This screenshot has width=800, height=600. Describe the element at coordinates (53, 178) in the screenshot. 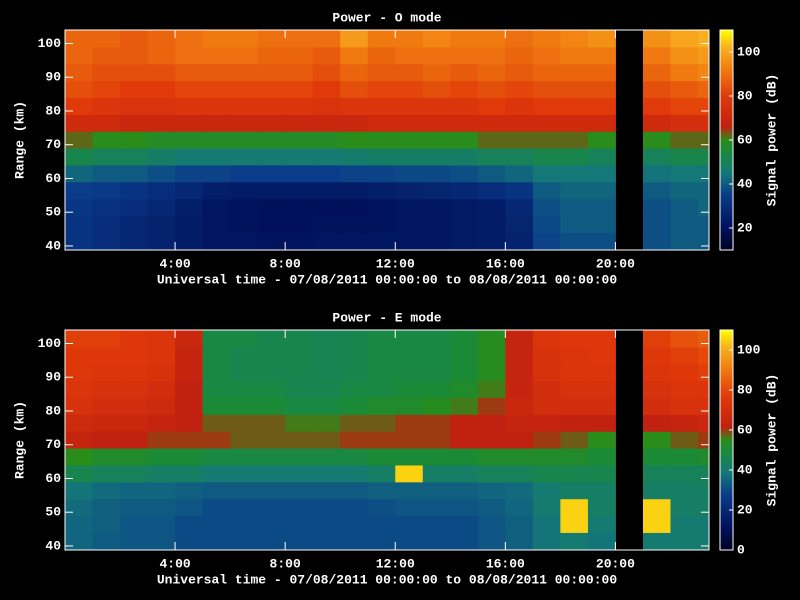

I see `y-tick-label: 60` at that location.